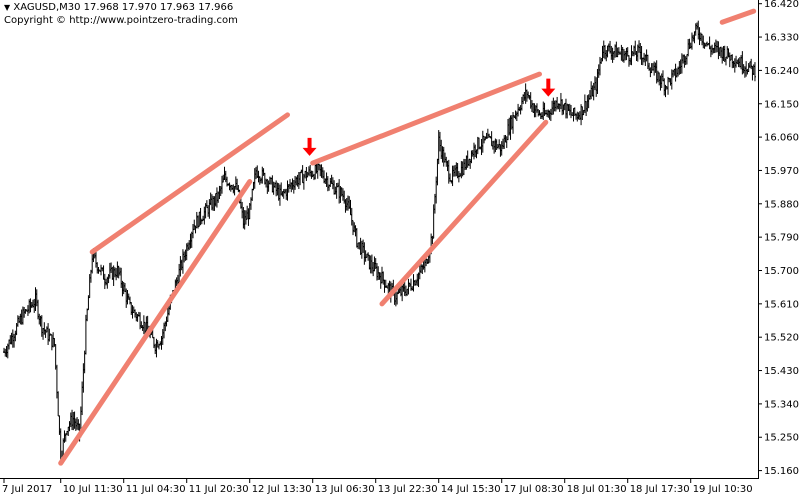 The width and height of the screenshot is (800, 500). What do you see at coordinates (27, 489) in the screenshot?
I see `time-tick-label: 7 Jul 2017` at bounding box center [27, 489].